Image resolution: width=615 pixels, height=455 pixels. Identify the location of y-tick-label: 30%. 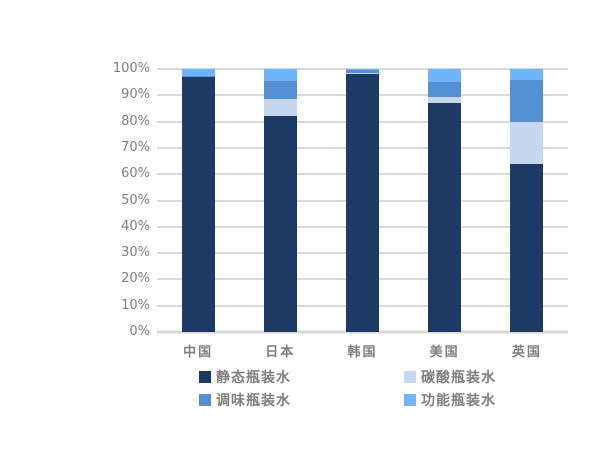
(135, 253).